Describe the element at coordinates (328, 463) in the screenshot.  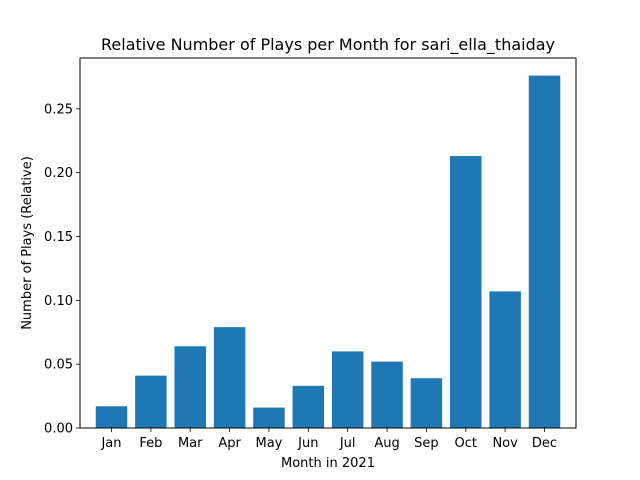
I see `x-axis-label: Month in 2021` at that location.